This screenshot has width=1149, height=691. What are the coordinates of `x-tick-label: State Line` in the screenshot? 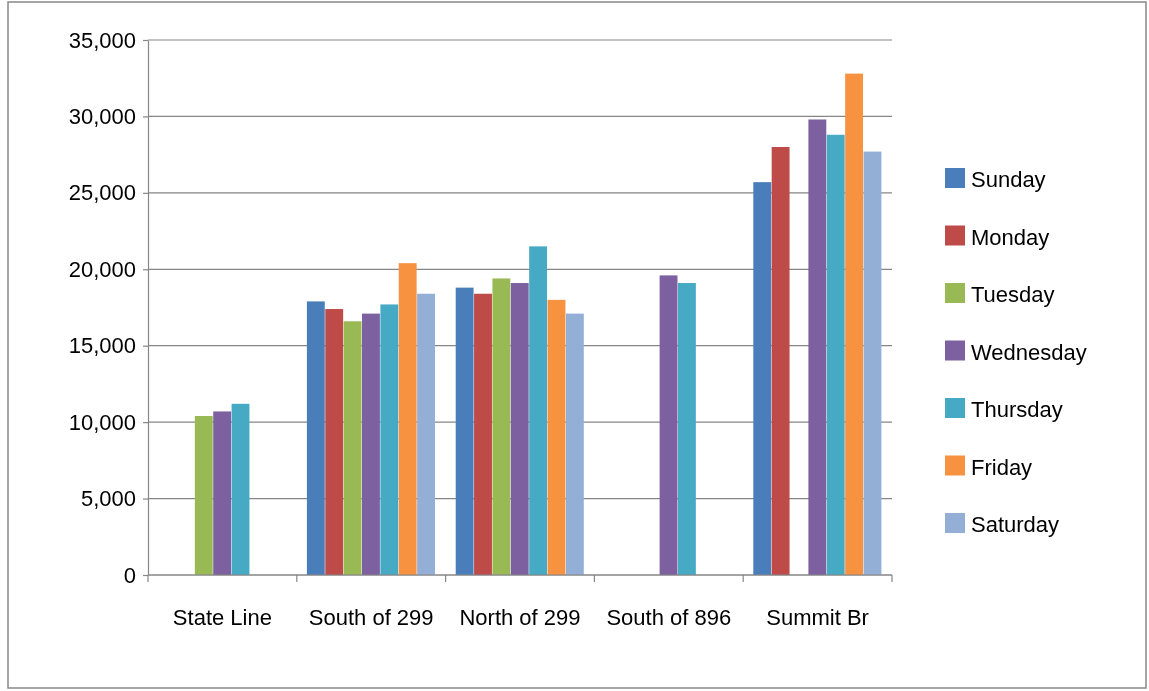 It's located at (222, 617).